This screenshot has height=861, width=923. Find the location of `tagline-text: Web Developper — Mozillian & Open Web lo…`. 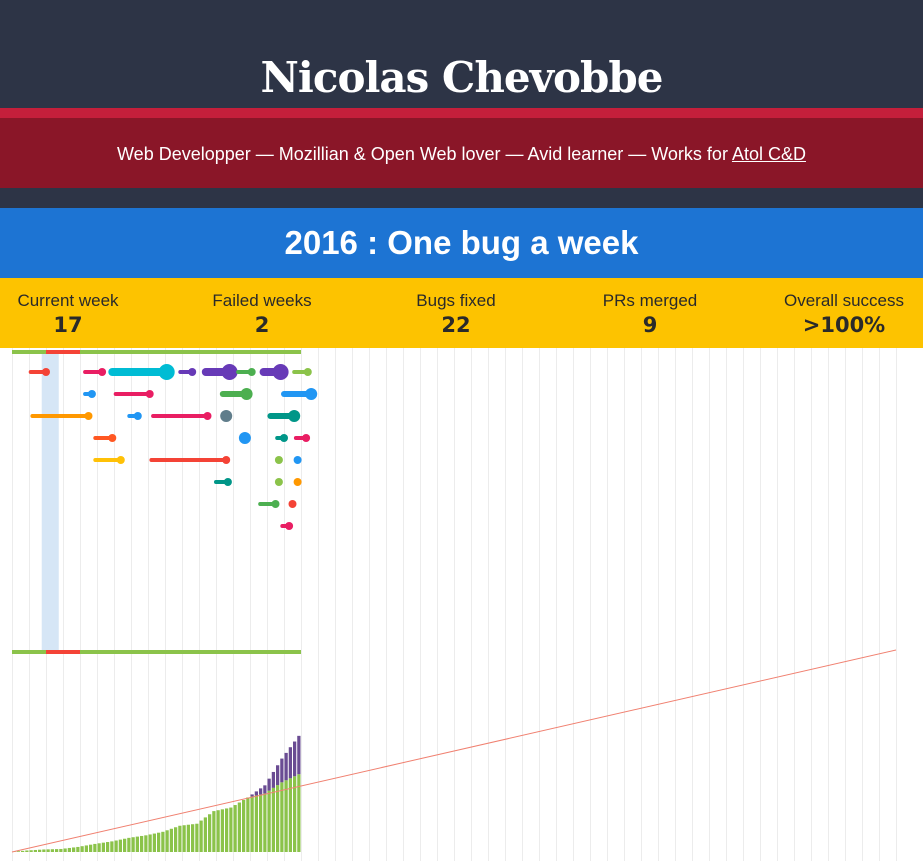

tagline-text: Web Developper — Mozillian & Open Web lo… is located at coordinates (424, 154).